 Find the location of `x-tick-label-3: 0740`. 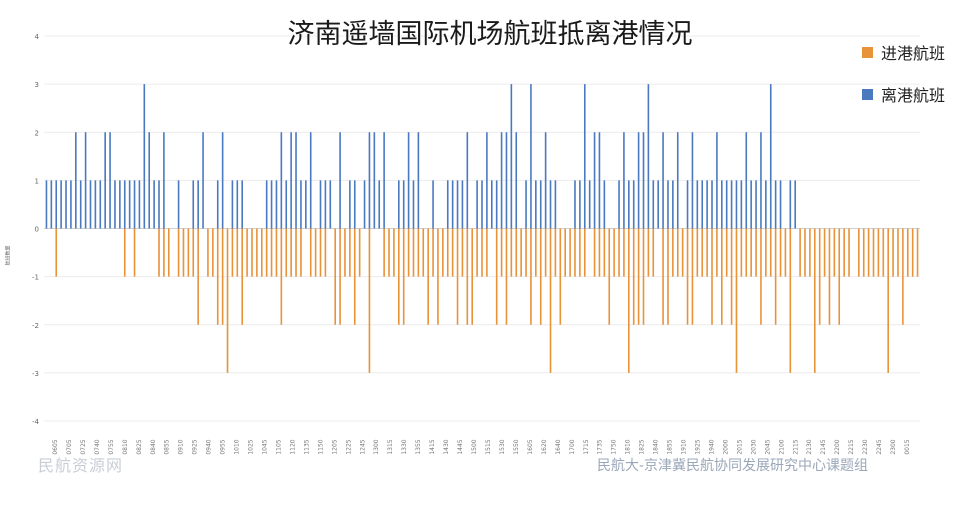

x-tick-label-3: 0740 is located at coordinates (97, 446).